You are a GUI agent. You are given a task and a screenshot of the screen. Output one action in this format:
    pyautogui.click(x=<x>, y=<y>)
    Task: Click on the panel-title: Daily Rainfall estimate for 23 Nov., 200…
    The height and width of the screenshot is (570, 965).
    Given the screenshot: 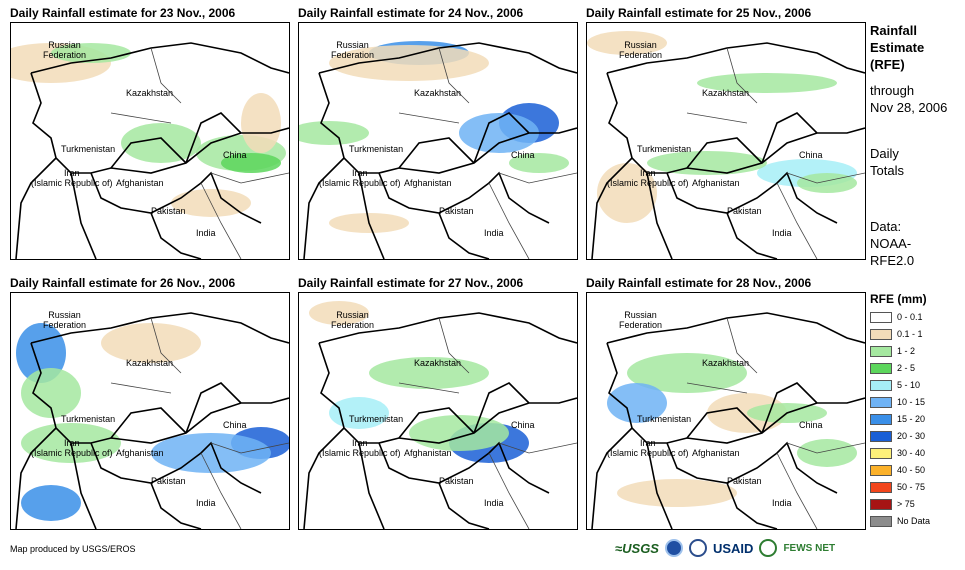 What is the action you would take?
    pyautogui.click(x=123, y=13)
    